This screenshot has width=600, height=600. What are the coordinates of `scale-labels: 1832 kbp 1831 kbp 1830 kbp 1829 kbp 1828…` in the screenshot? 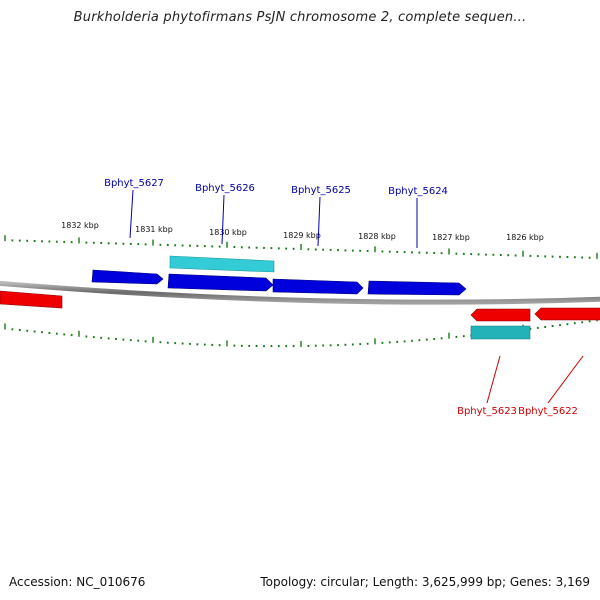 It's located at (302, 231).